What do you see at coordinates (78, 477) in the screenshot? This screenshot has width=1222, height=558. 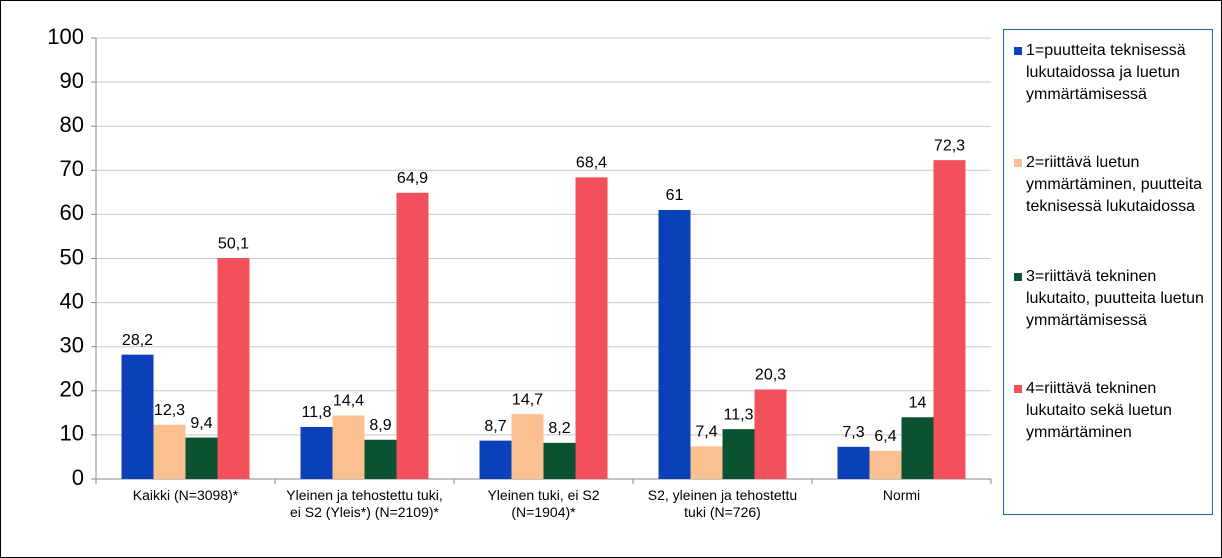 I see `y-tick-label: 0` at bounding box center [78, 477].